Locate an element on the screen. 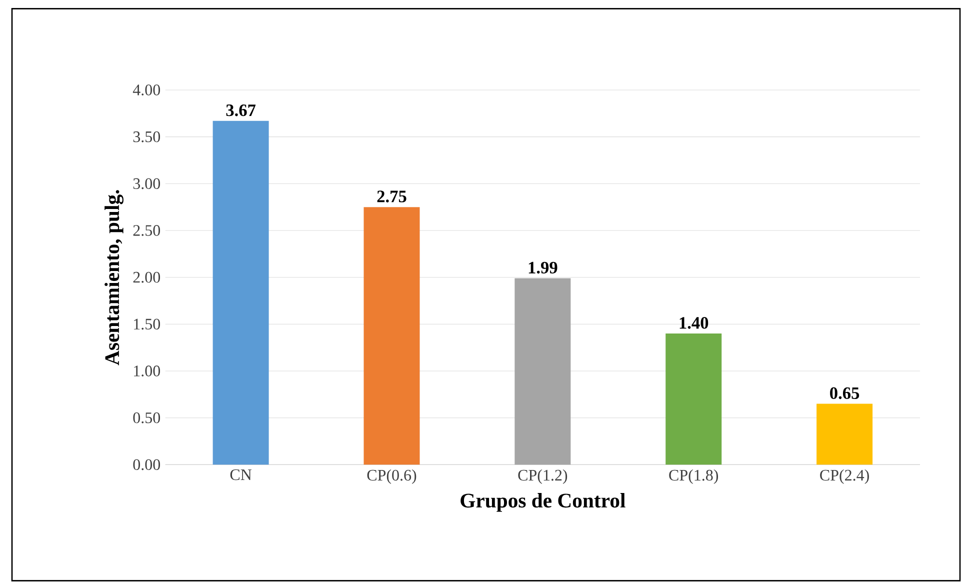 The height and width of the screenshot is (582, 962). data-label: 0.65 is located at coordinates (845, 393).